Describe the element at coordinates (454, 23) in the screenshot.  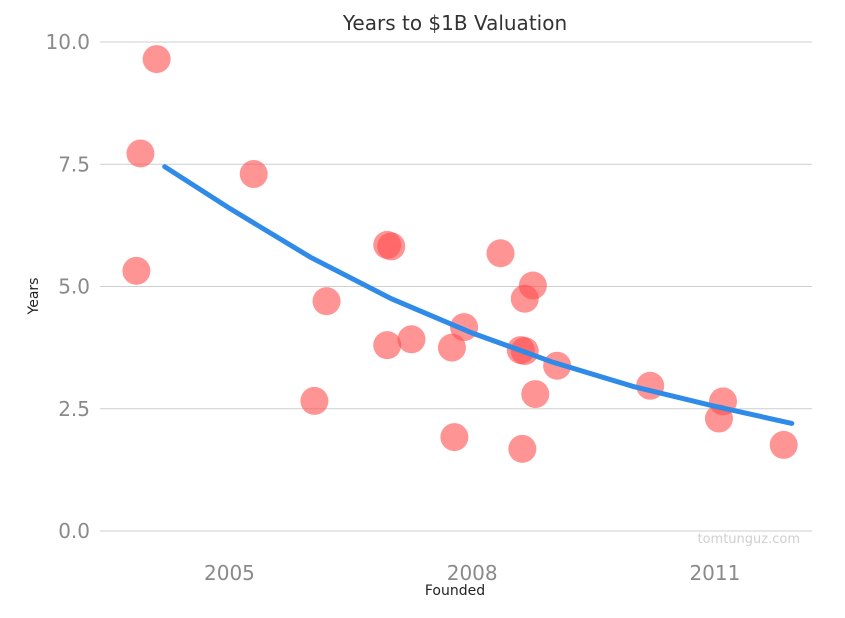
I see `chart-title: Years to $1B Valuation` at that location.